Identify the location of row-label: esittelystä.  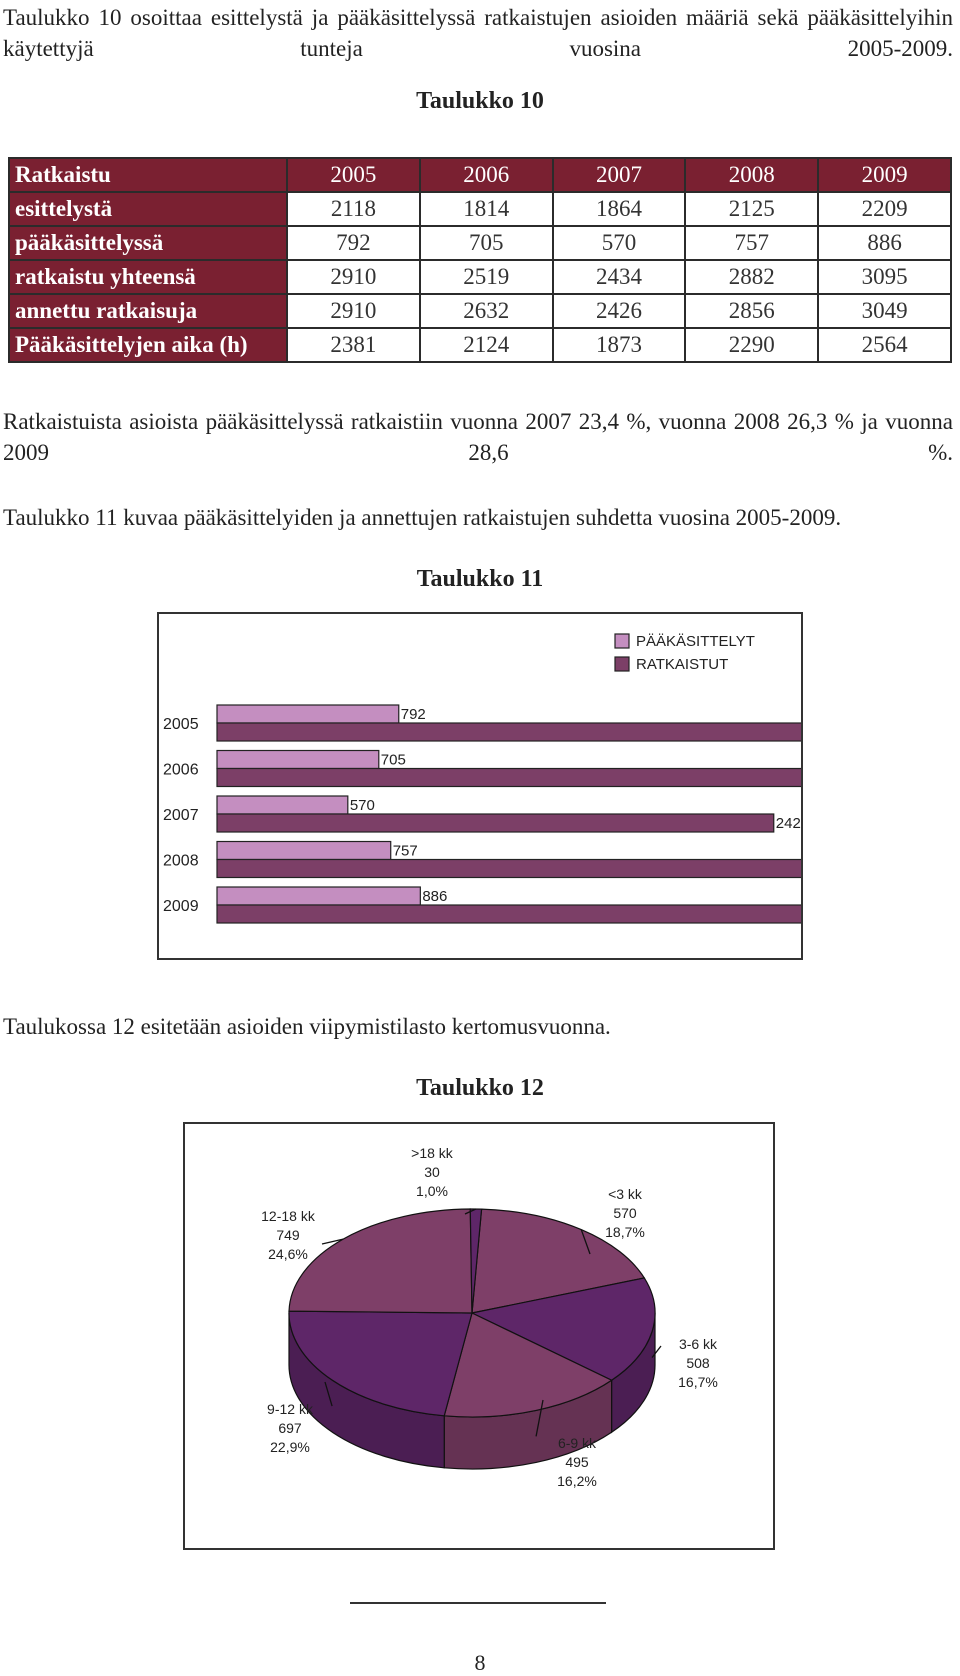
(148, 209).